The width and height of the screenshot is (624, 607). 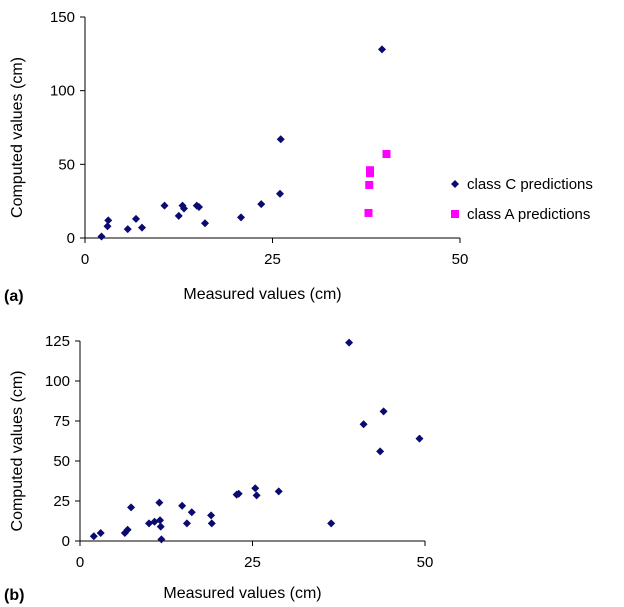 What do you see at coordinates (530, 184) in the screenshot?
I see `legend-label: class C predictions` at bounding box center [530, 184].